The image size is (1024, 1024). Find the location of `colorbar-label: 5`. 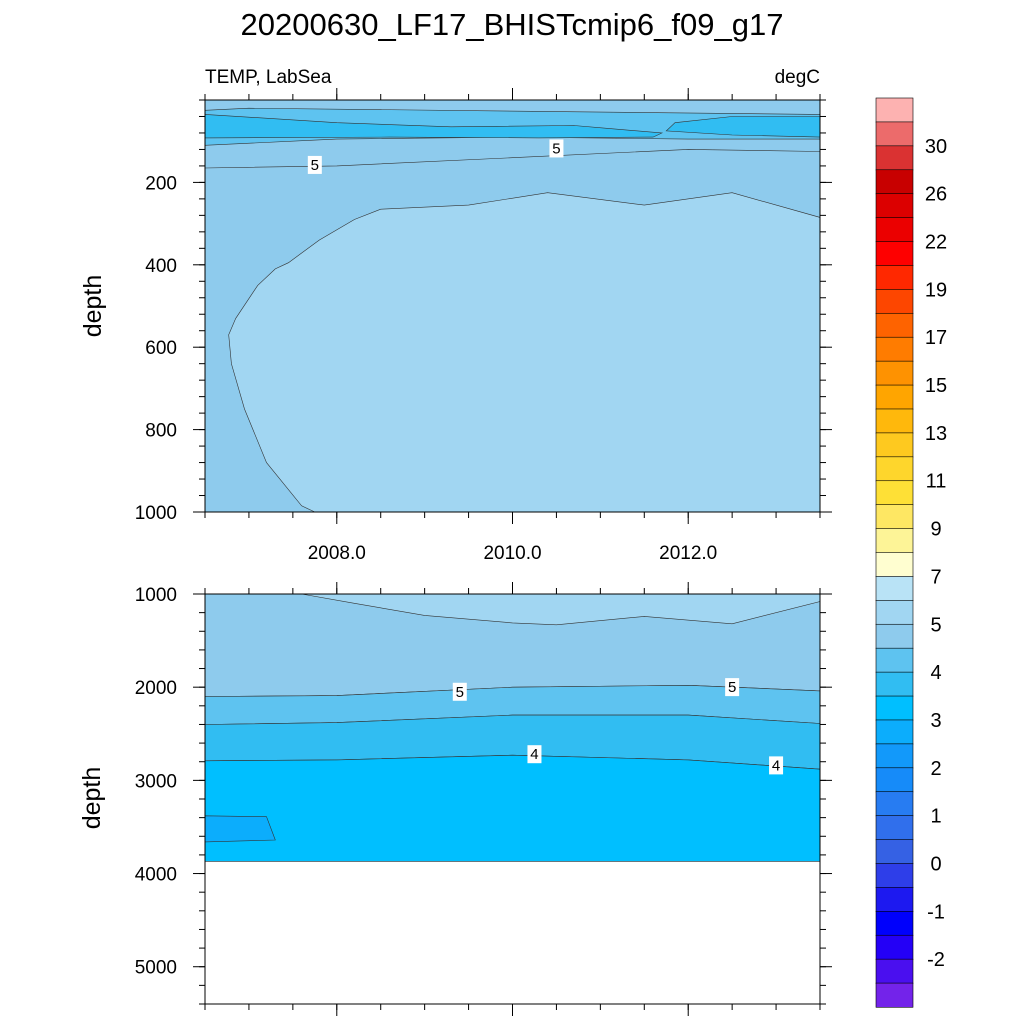

colorbar-label: 5 is located at coordinates (935, 625).